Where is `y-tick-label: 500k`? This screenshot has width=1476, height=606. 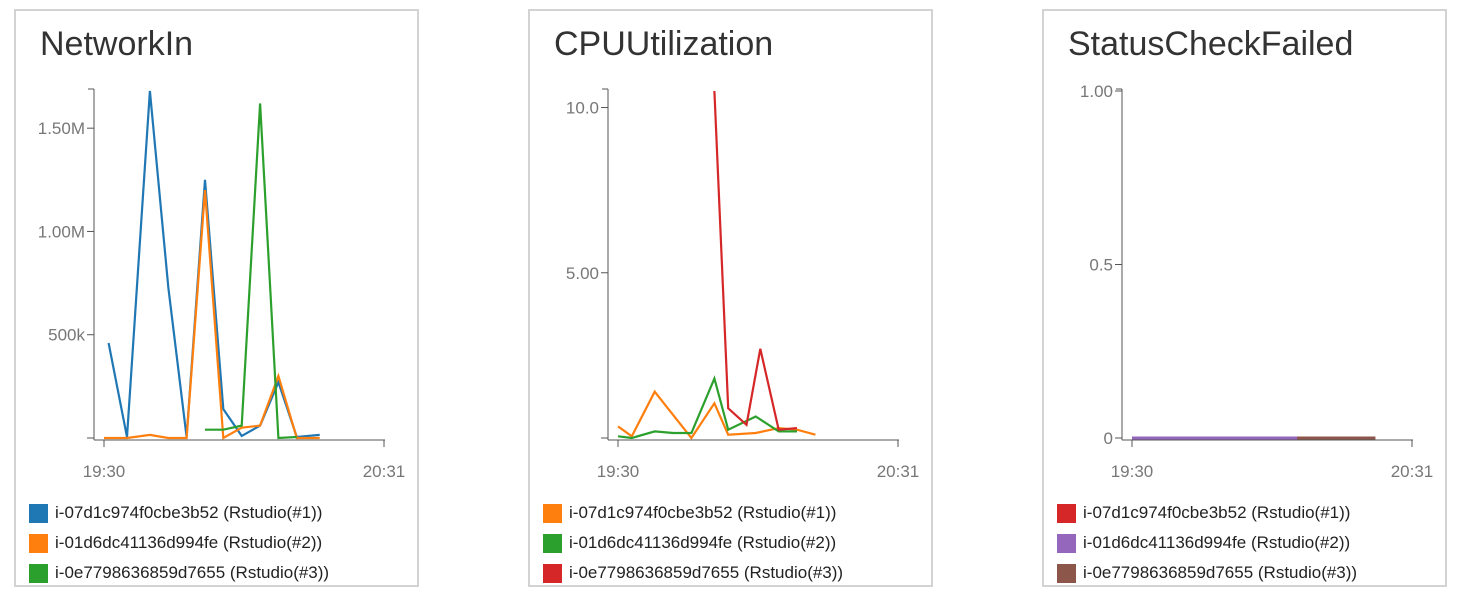 y-tick-label: 500k is located at coordinates (66, 335).